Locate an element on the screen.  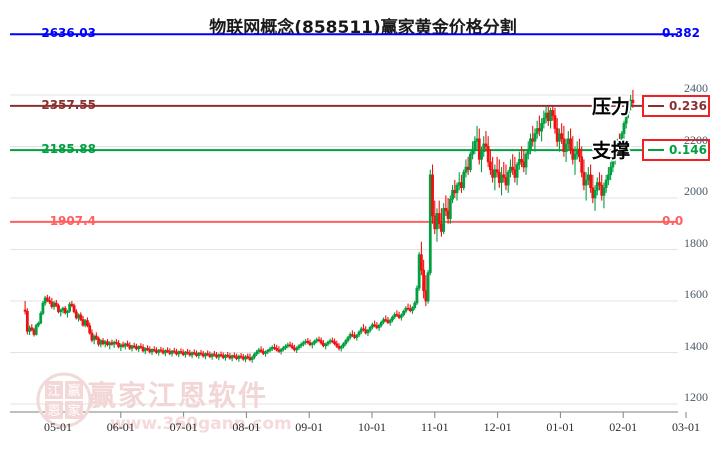
x-axis-tick-label: 11-01 is located at coordinates (435, 427).